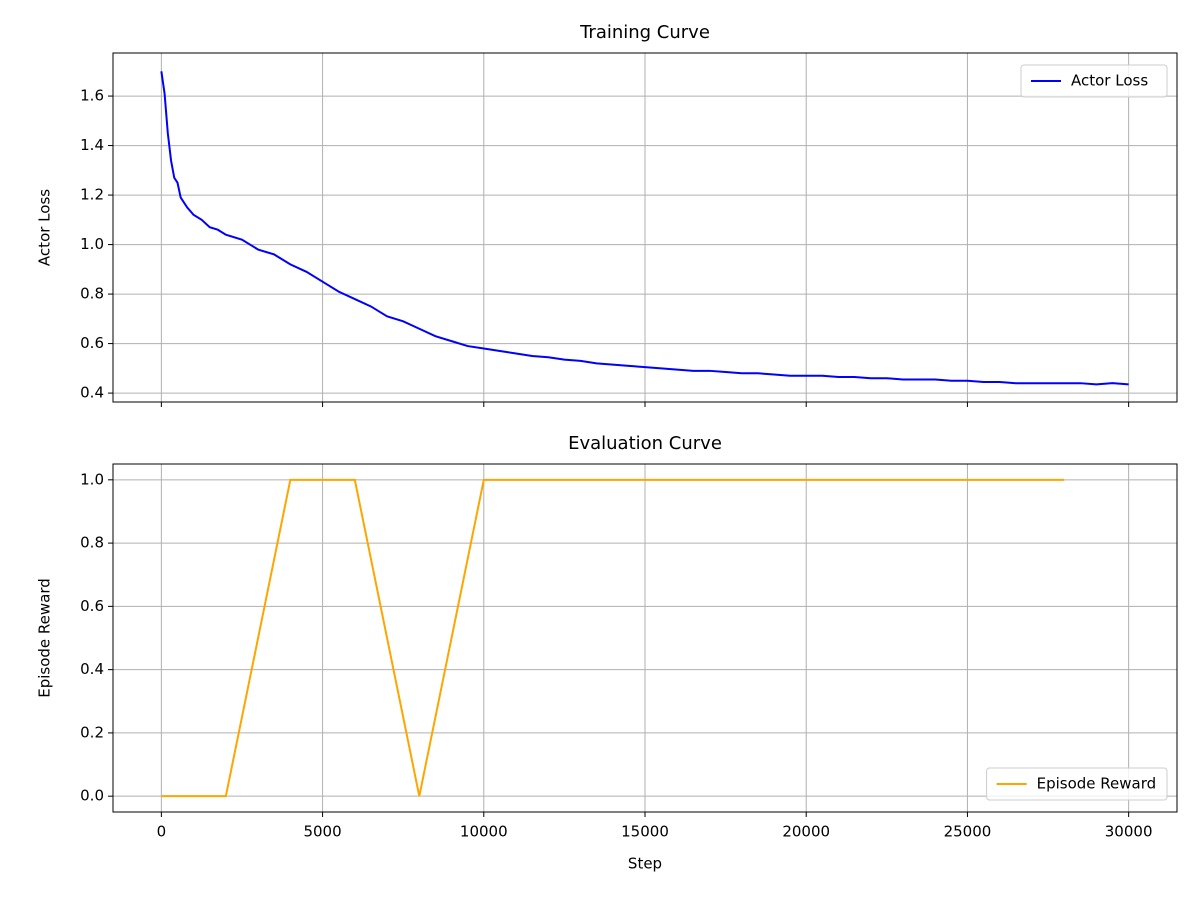 This screenshot has height=900, width=1200. I want to click on y-axis-label: Episode Reward, so click(45, 638).